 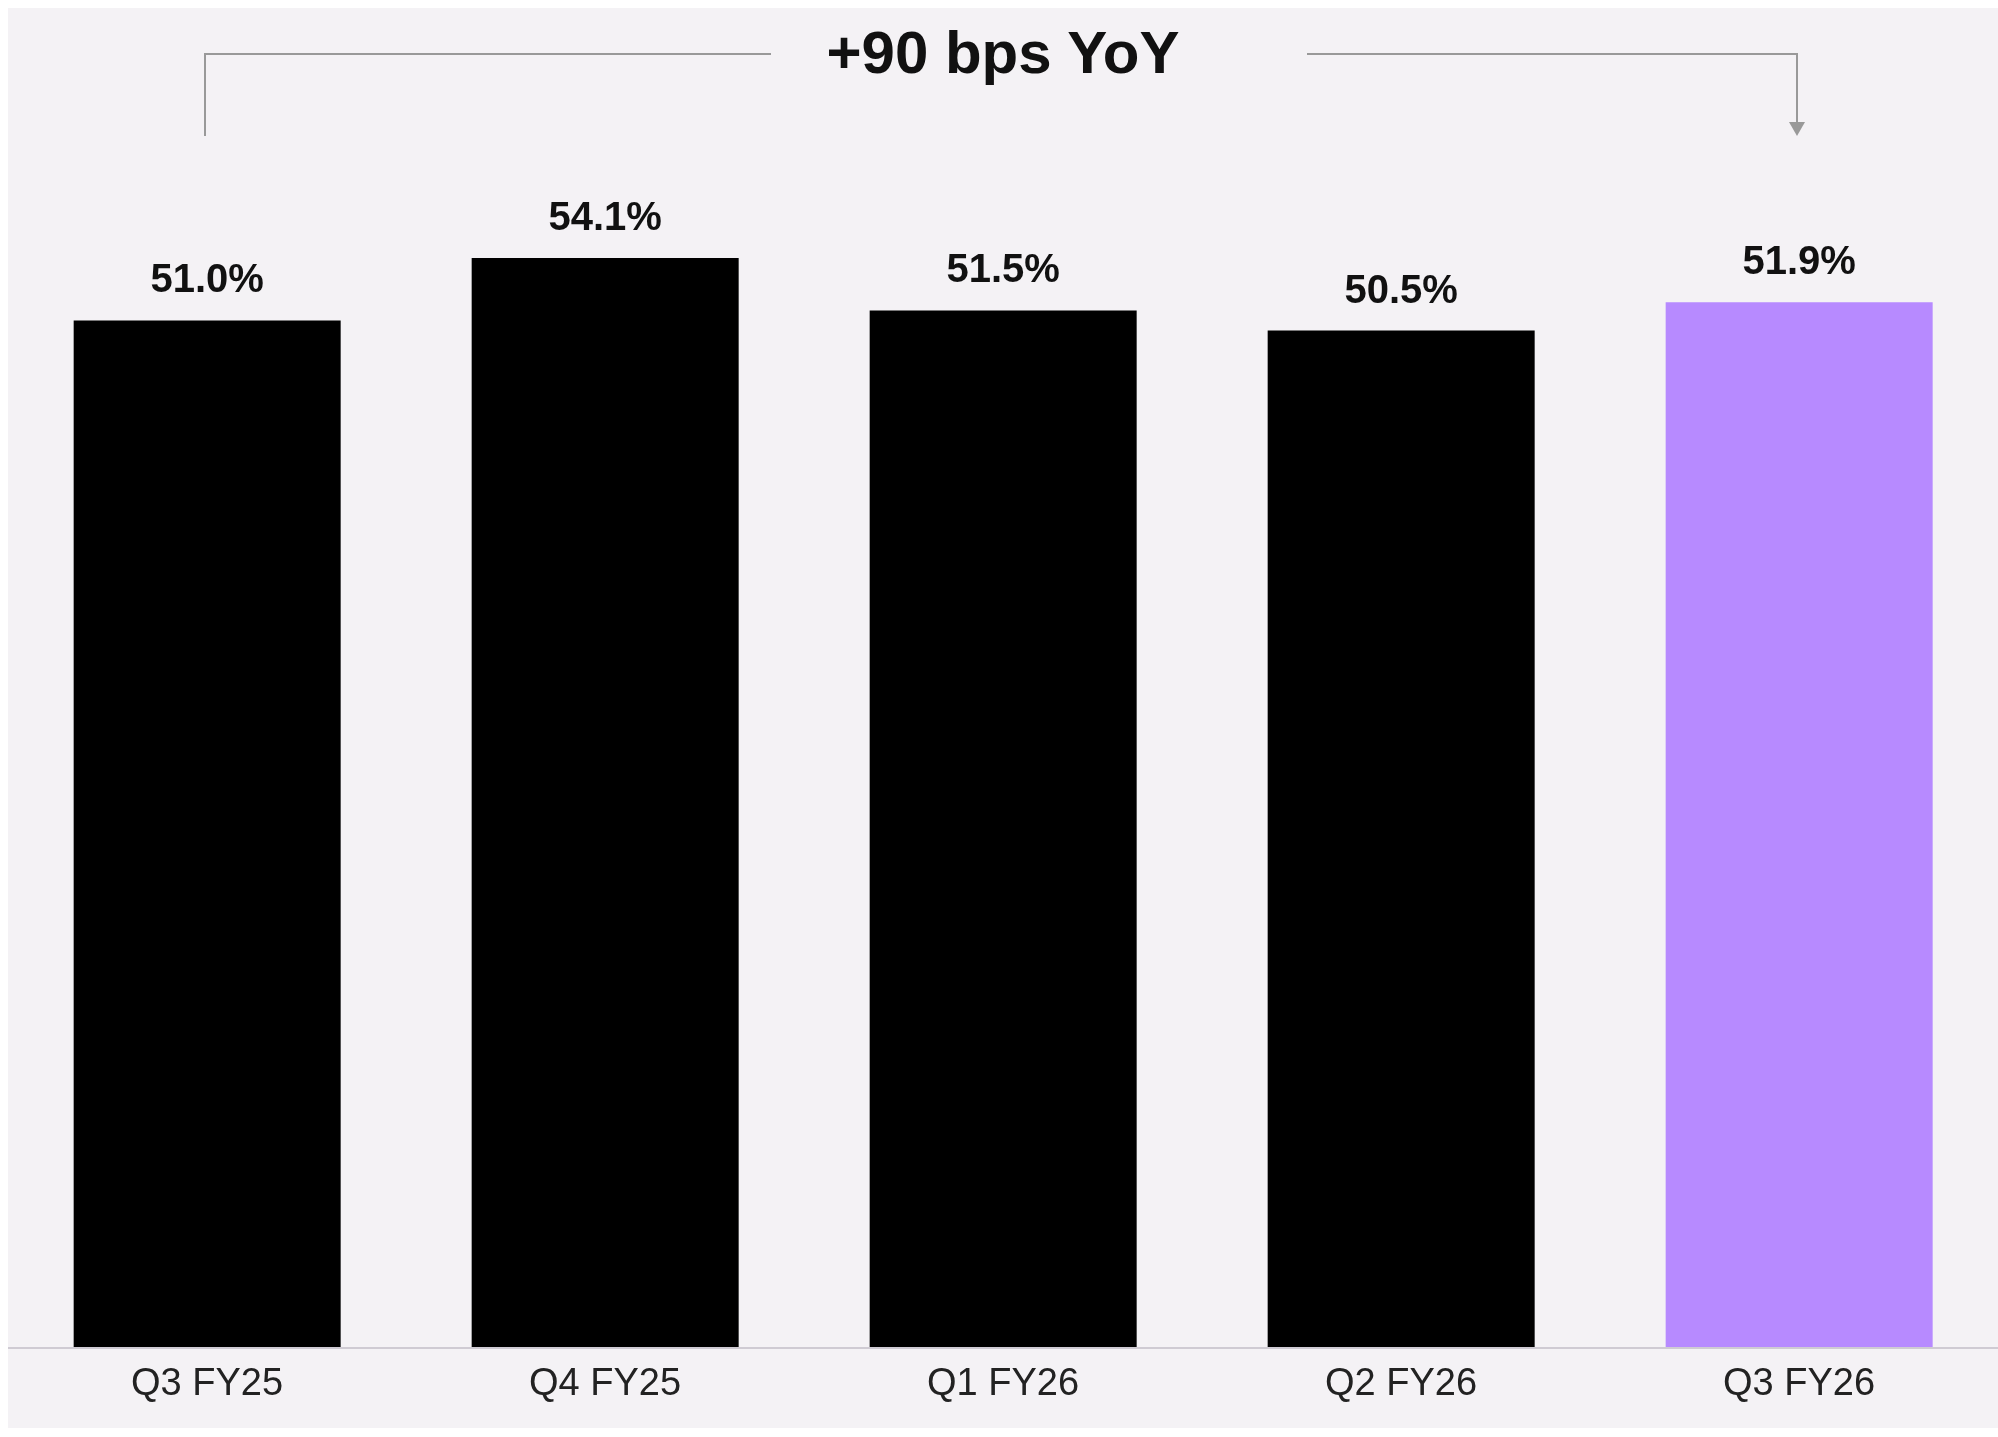 What do you see at coordinates (1401, 1381) in the screenshot?
I see `x-tick-label: Q2 FY26` at bounding box center [1401, 1381].